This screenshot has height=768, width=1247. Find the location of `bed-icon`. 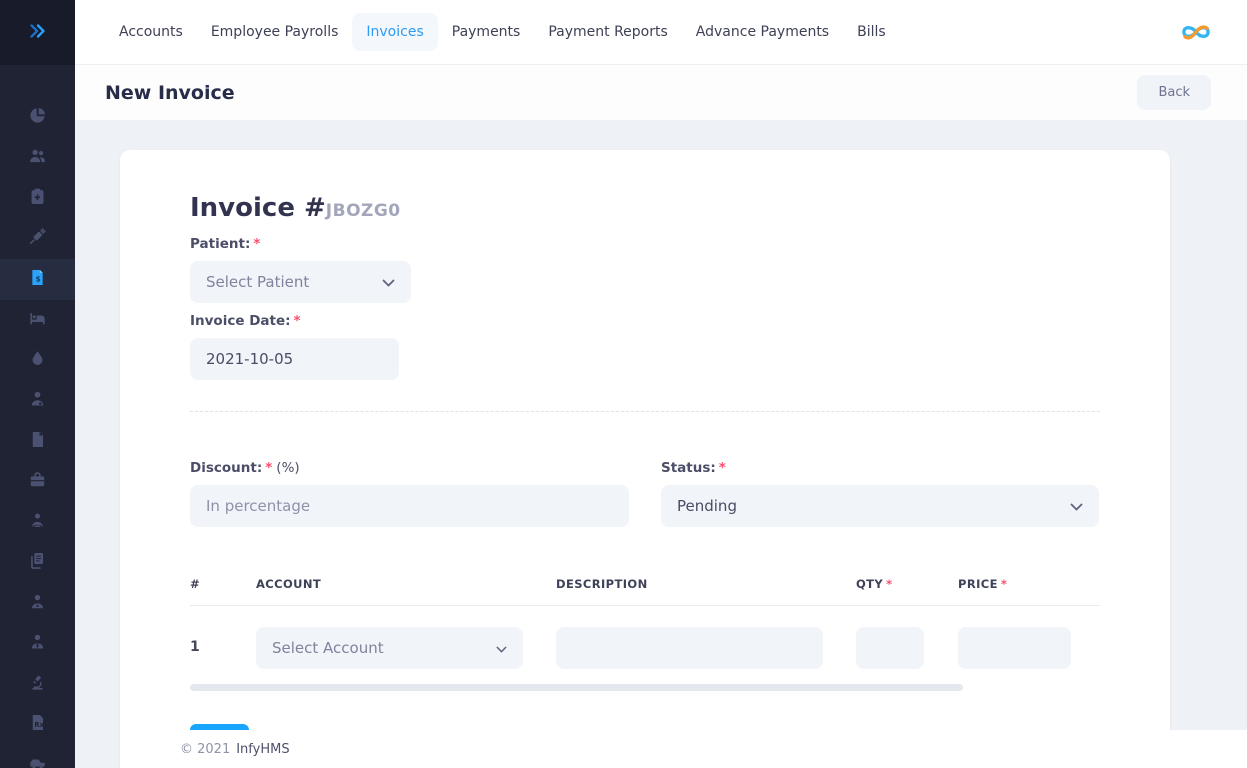

bed-icon is located at coordinates (37, 319).